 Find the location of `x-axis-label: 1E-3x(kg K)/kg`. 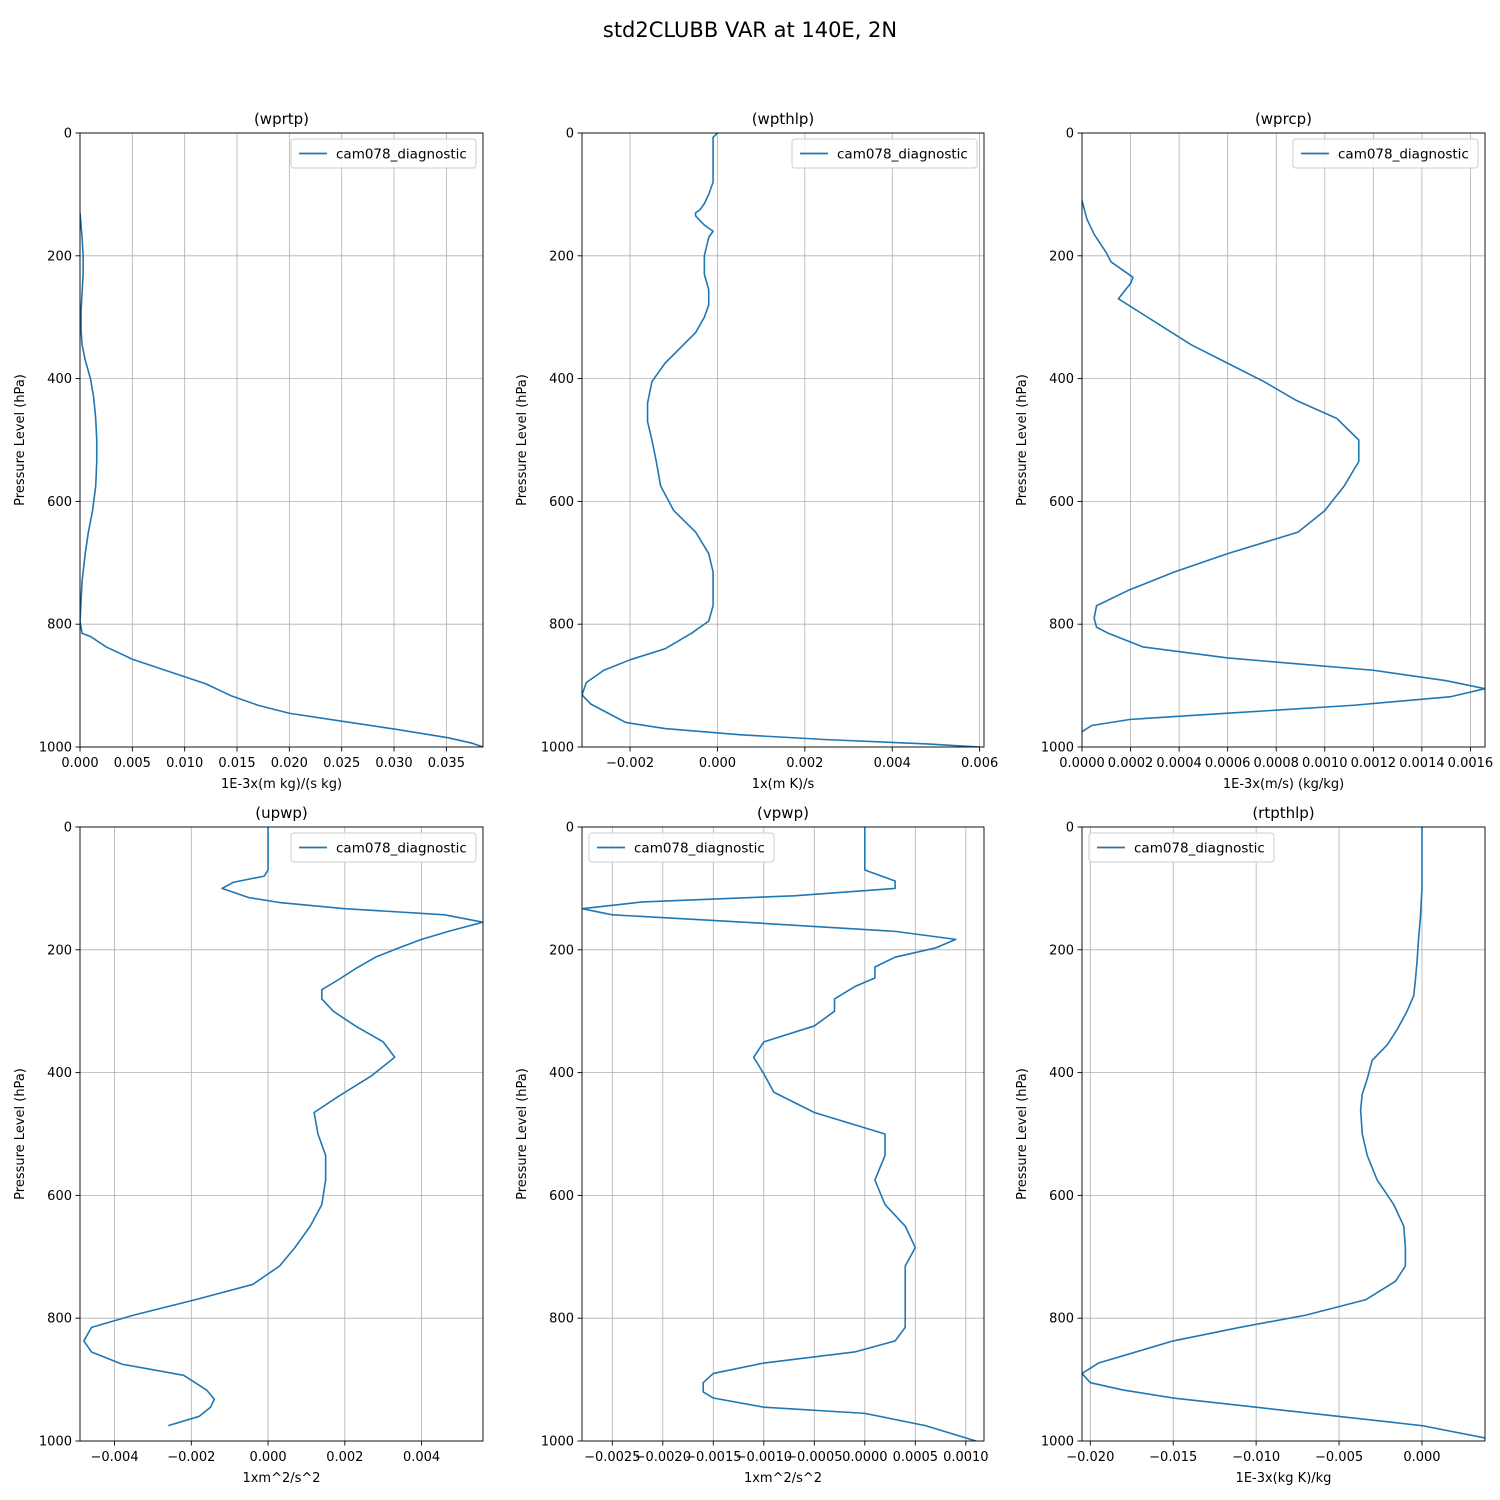

x-axis-label: 1E-3x(kg K)/kg is located at coordinates (1284, 1478).